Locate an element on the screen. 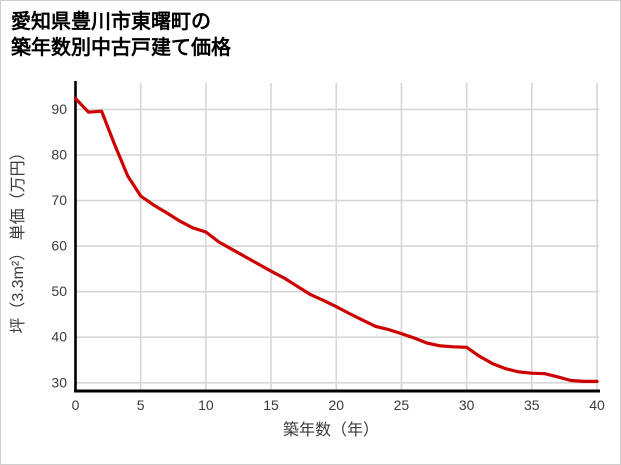  y-tick-label: 30 is located at coordinates (59, 382).